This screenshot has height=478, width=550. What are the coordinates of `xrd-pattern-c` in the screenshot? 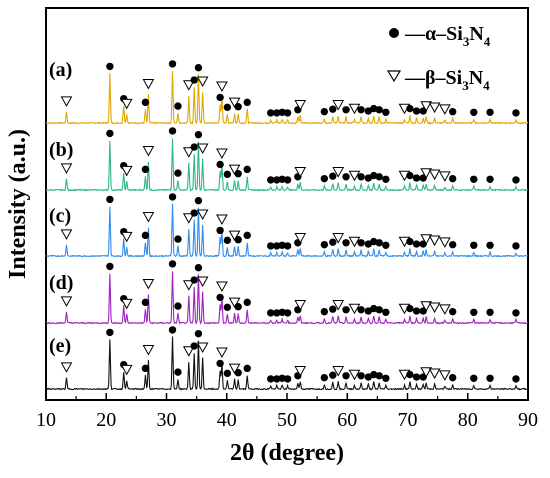 It's located at (287, 230).